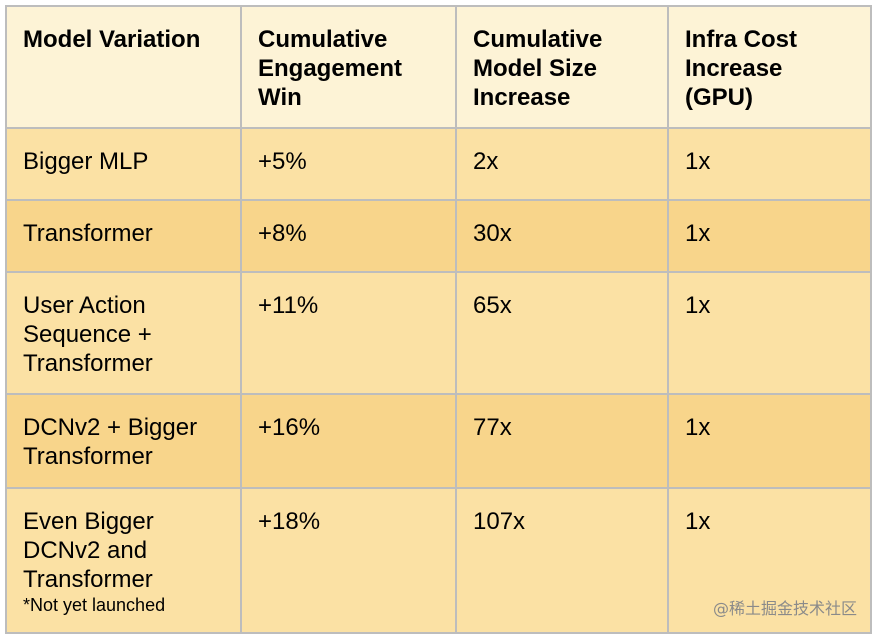  I want to click on size-cell: 107x, so click(562, 560).